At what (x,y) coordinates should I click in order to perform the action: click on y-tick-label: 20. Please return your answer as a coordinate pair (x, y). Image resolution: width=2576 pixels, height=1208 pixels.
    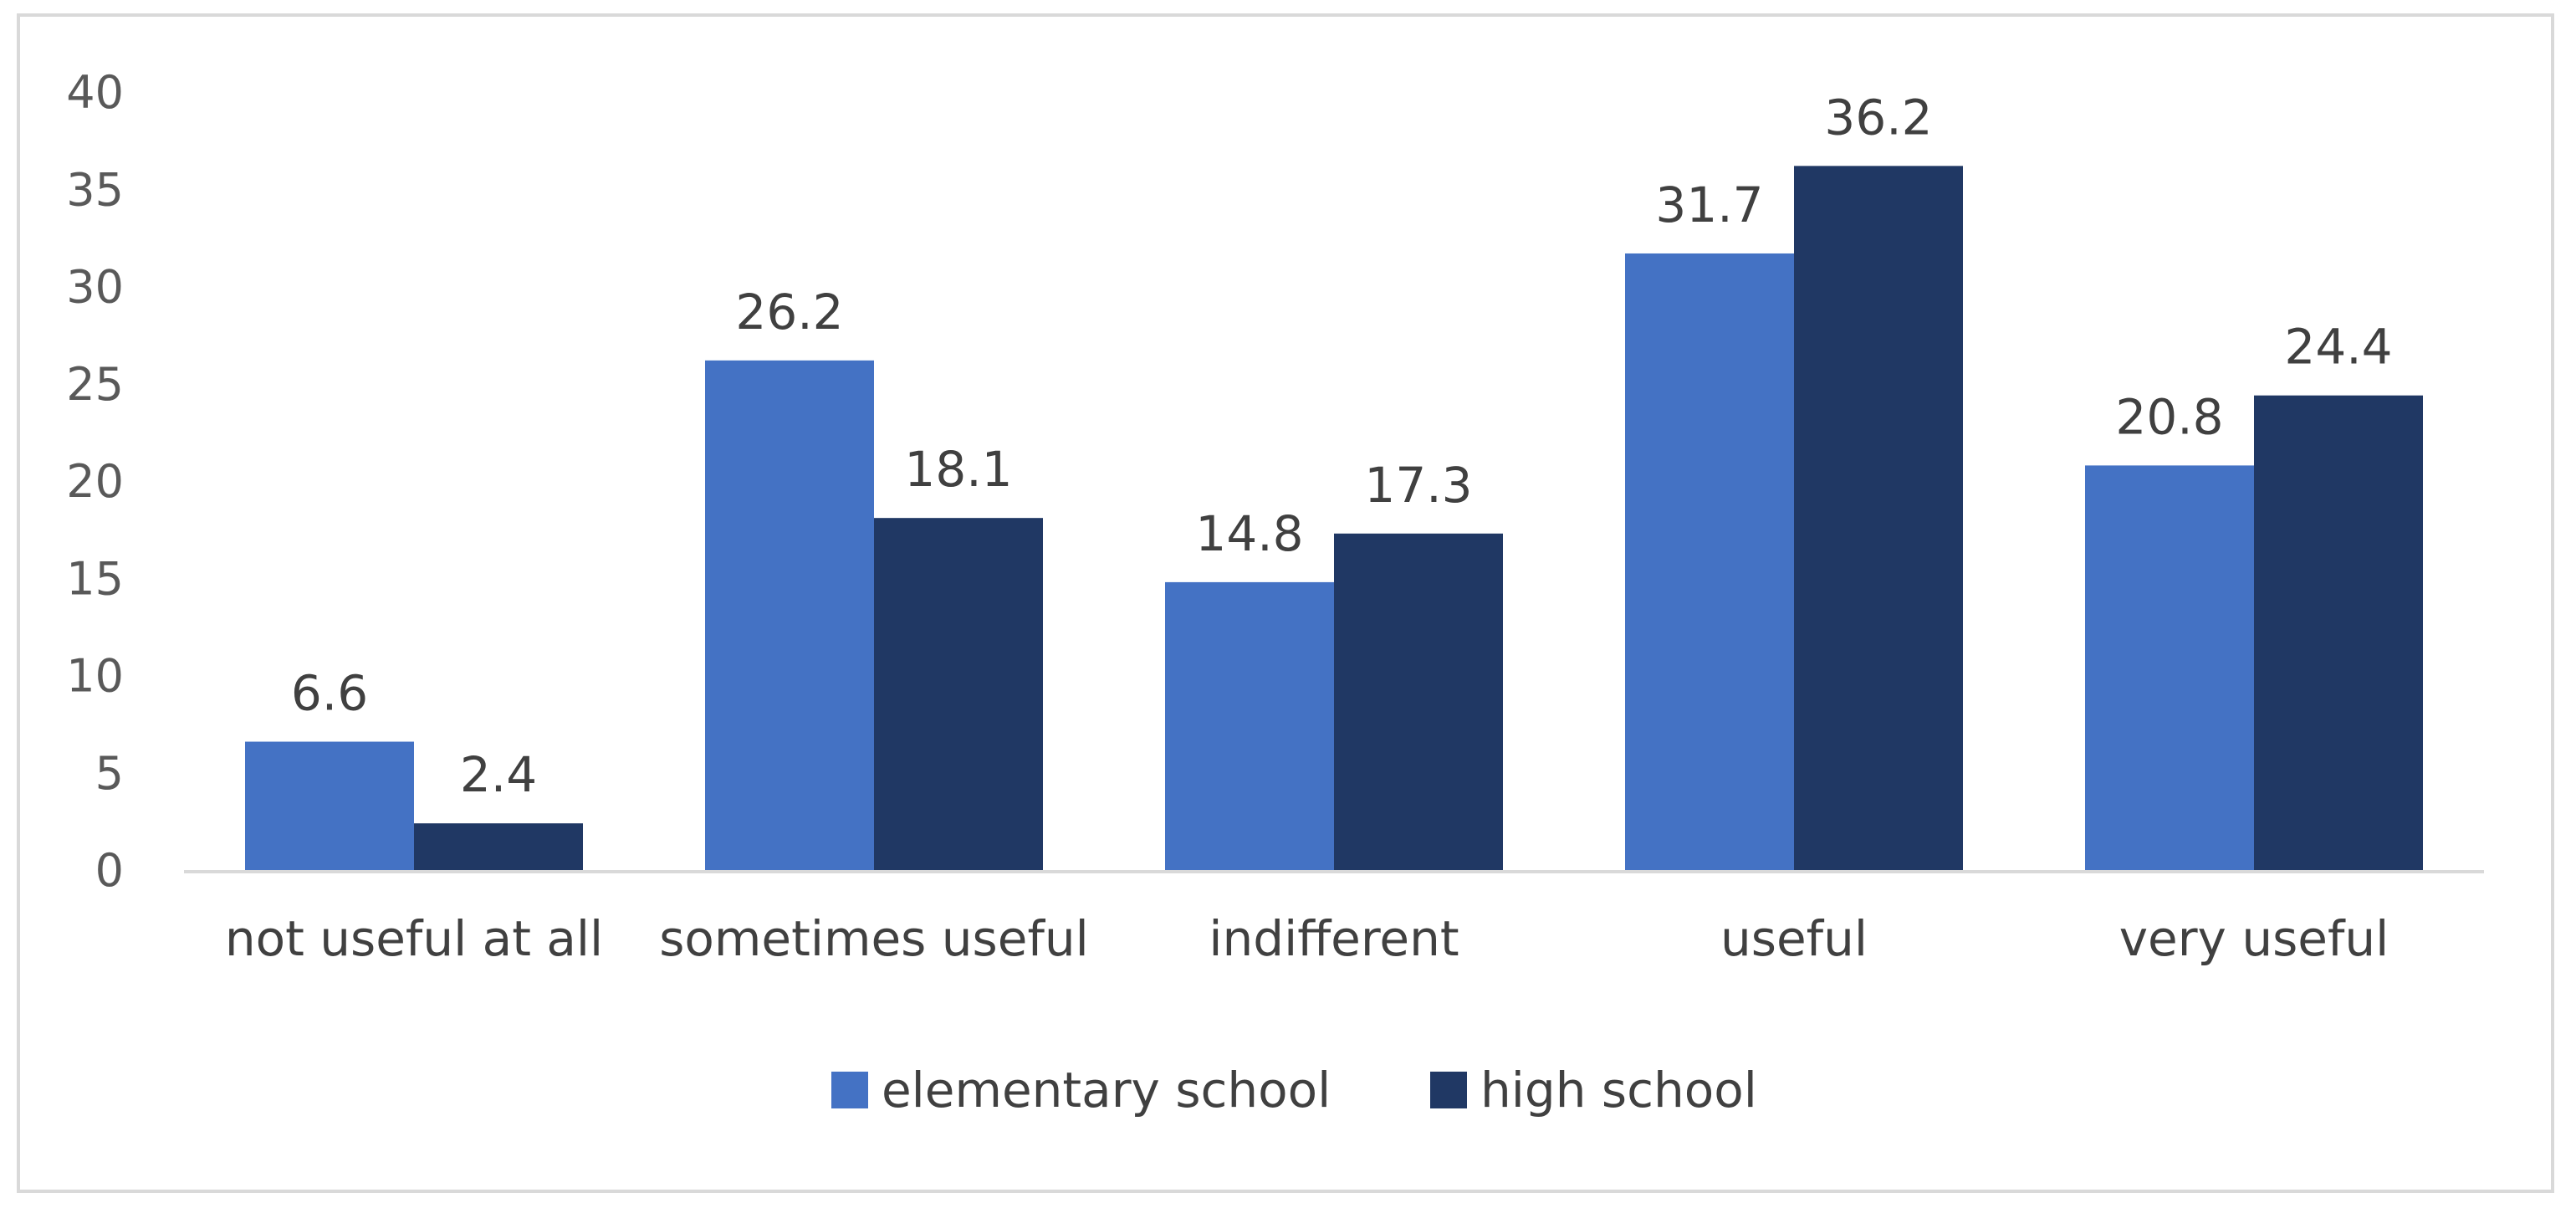
    Looking at the image, I should click on (95, 481).